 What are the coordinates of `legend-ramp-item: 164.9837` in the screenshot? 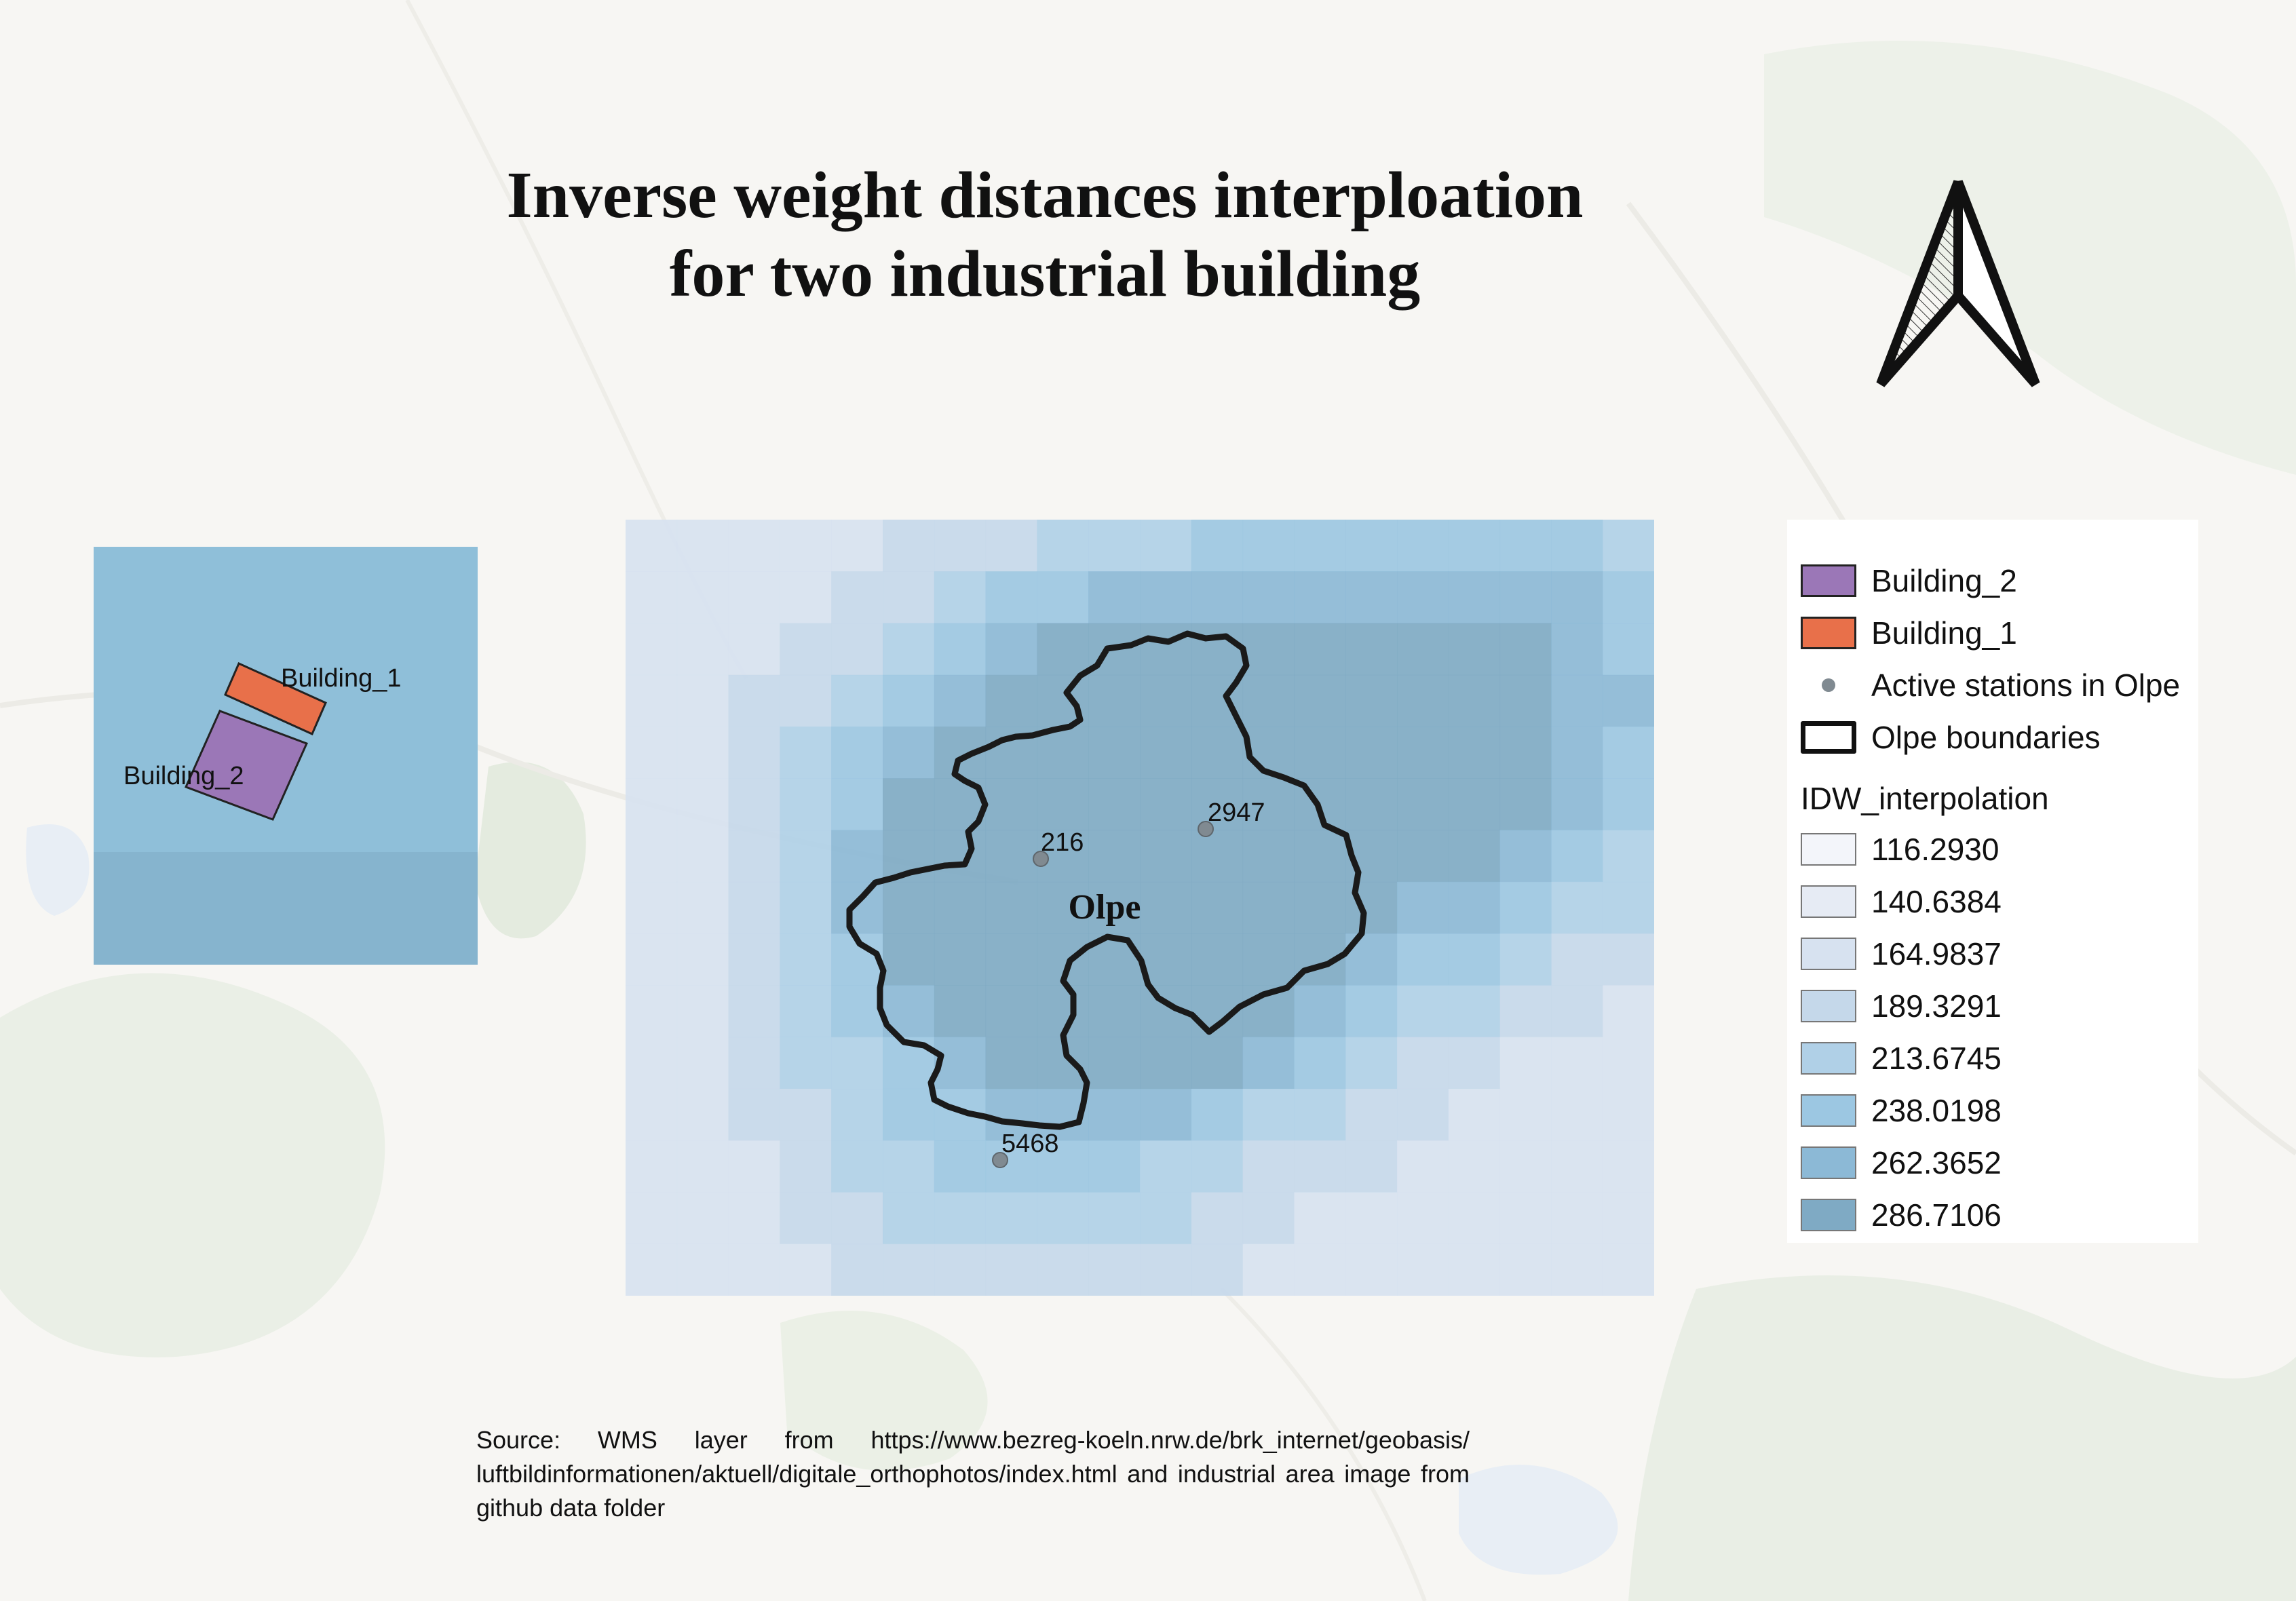 It's located at (1902, 953).